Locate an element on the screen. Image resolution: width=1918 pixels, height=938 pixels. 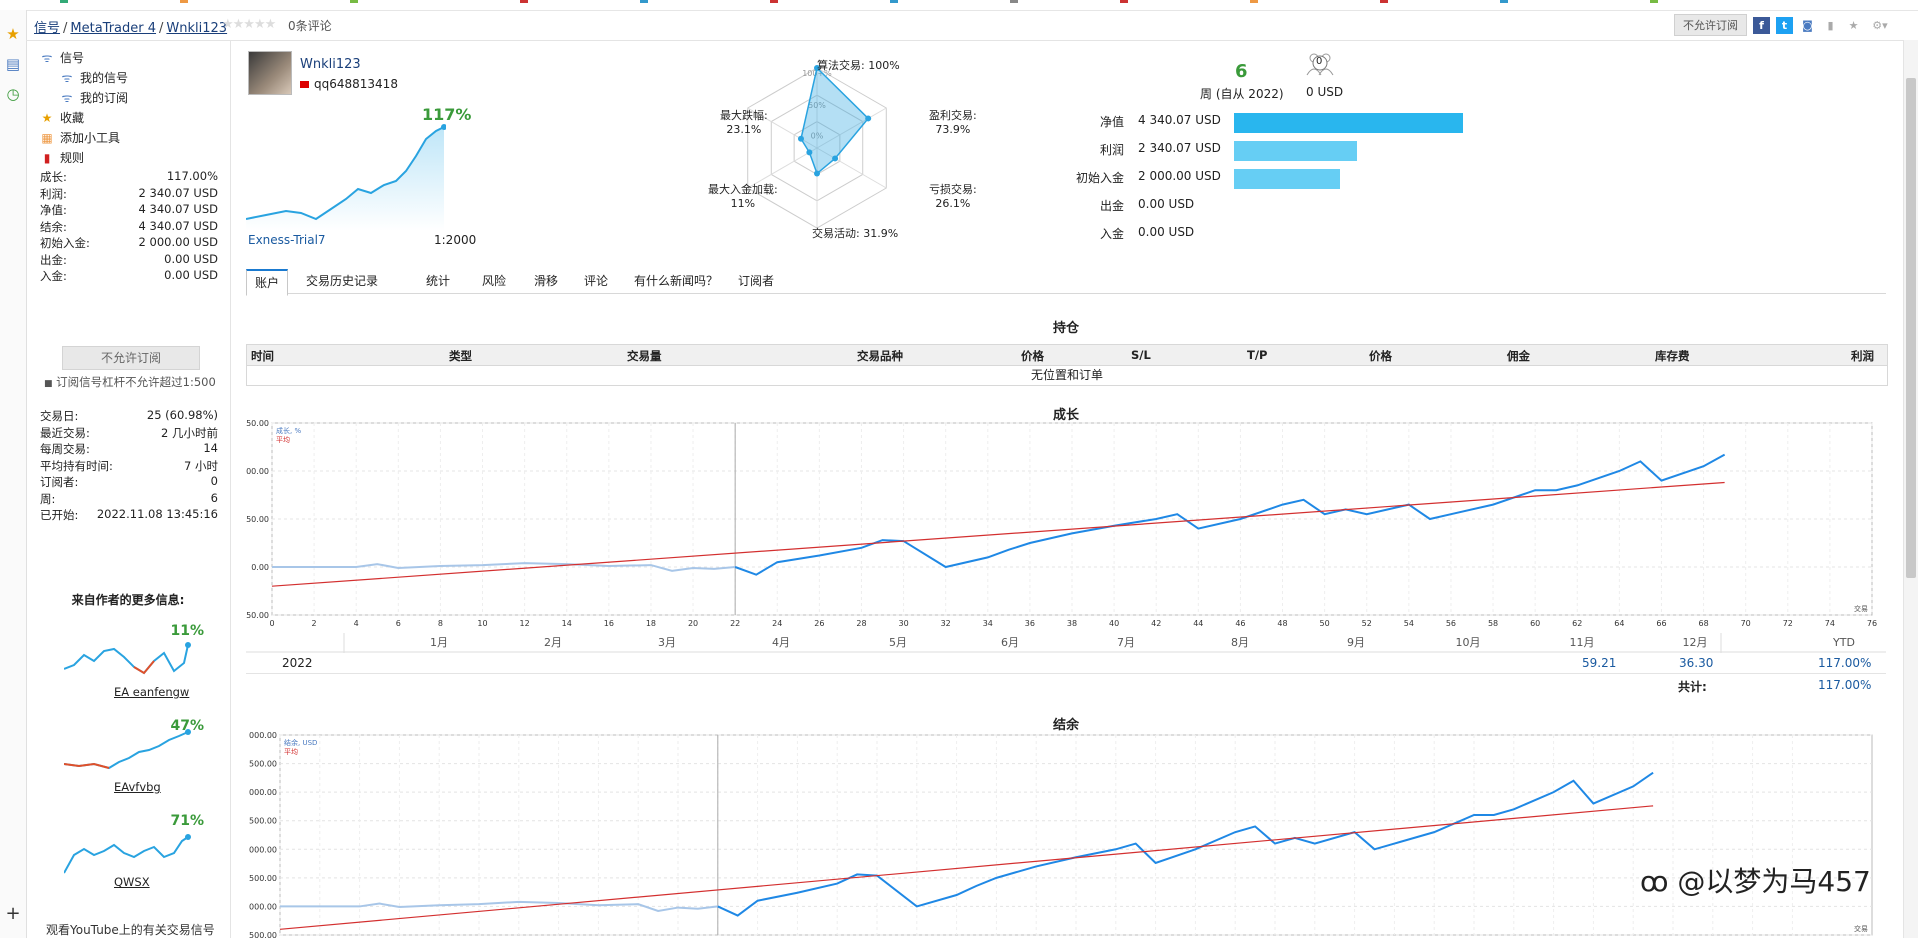
tab-5: 评论 is located at coordinates (596, 281).